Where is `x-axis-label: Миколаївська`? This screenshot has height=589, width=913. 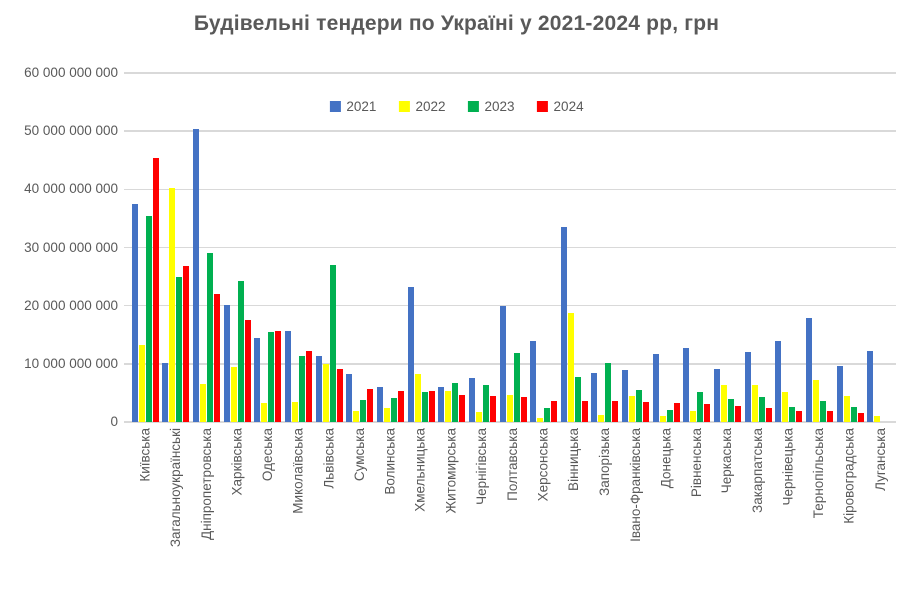
x-axis-label: Миколаївська is located at coordinates (298, 471).